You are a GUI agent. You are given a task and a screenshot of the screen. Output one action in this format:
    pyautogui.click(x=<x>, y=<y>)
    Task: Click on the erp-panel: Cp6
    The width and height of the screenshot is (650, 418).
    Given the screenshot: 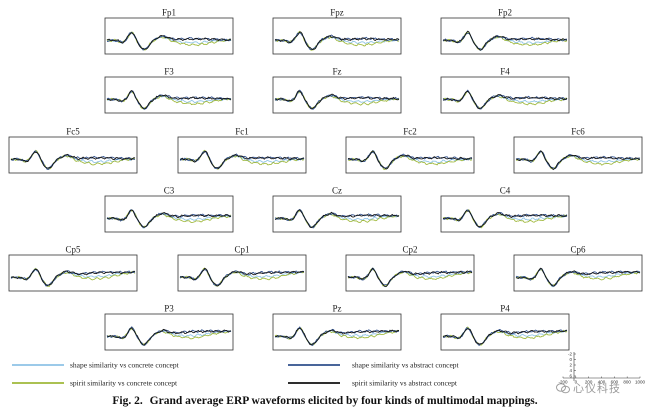 What is the action you would take?
    pyautogui.click(x=578, y=268)
    